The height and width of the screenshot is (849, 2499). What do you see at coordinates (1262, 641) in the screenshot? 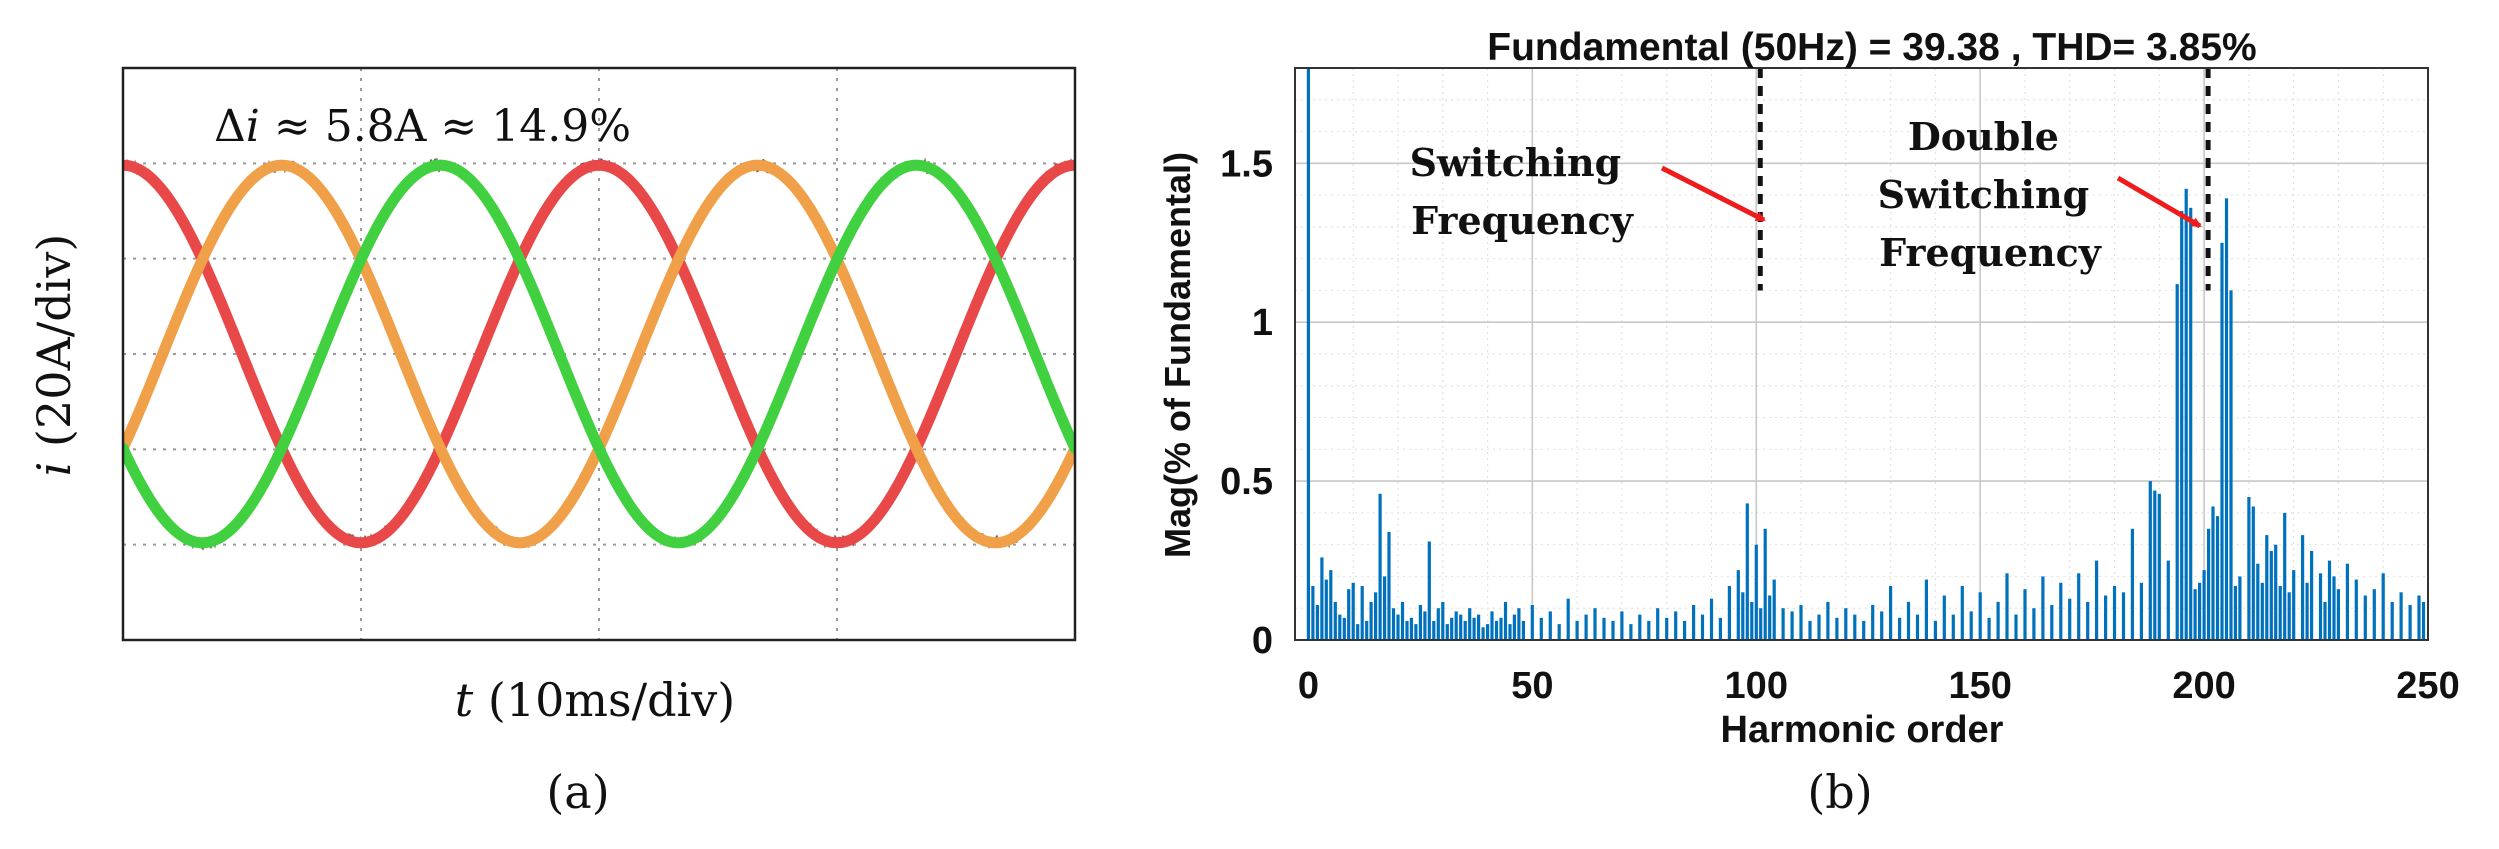
I see `y-tick-label: 0` at bounding box center [1262, 641].